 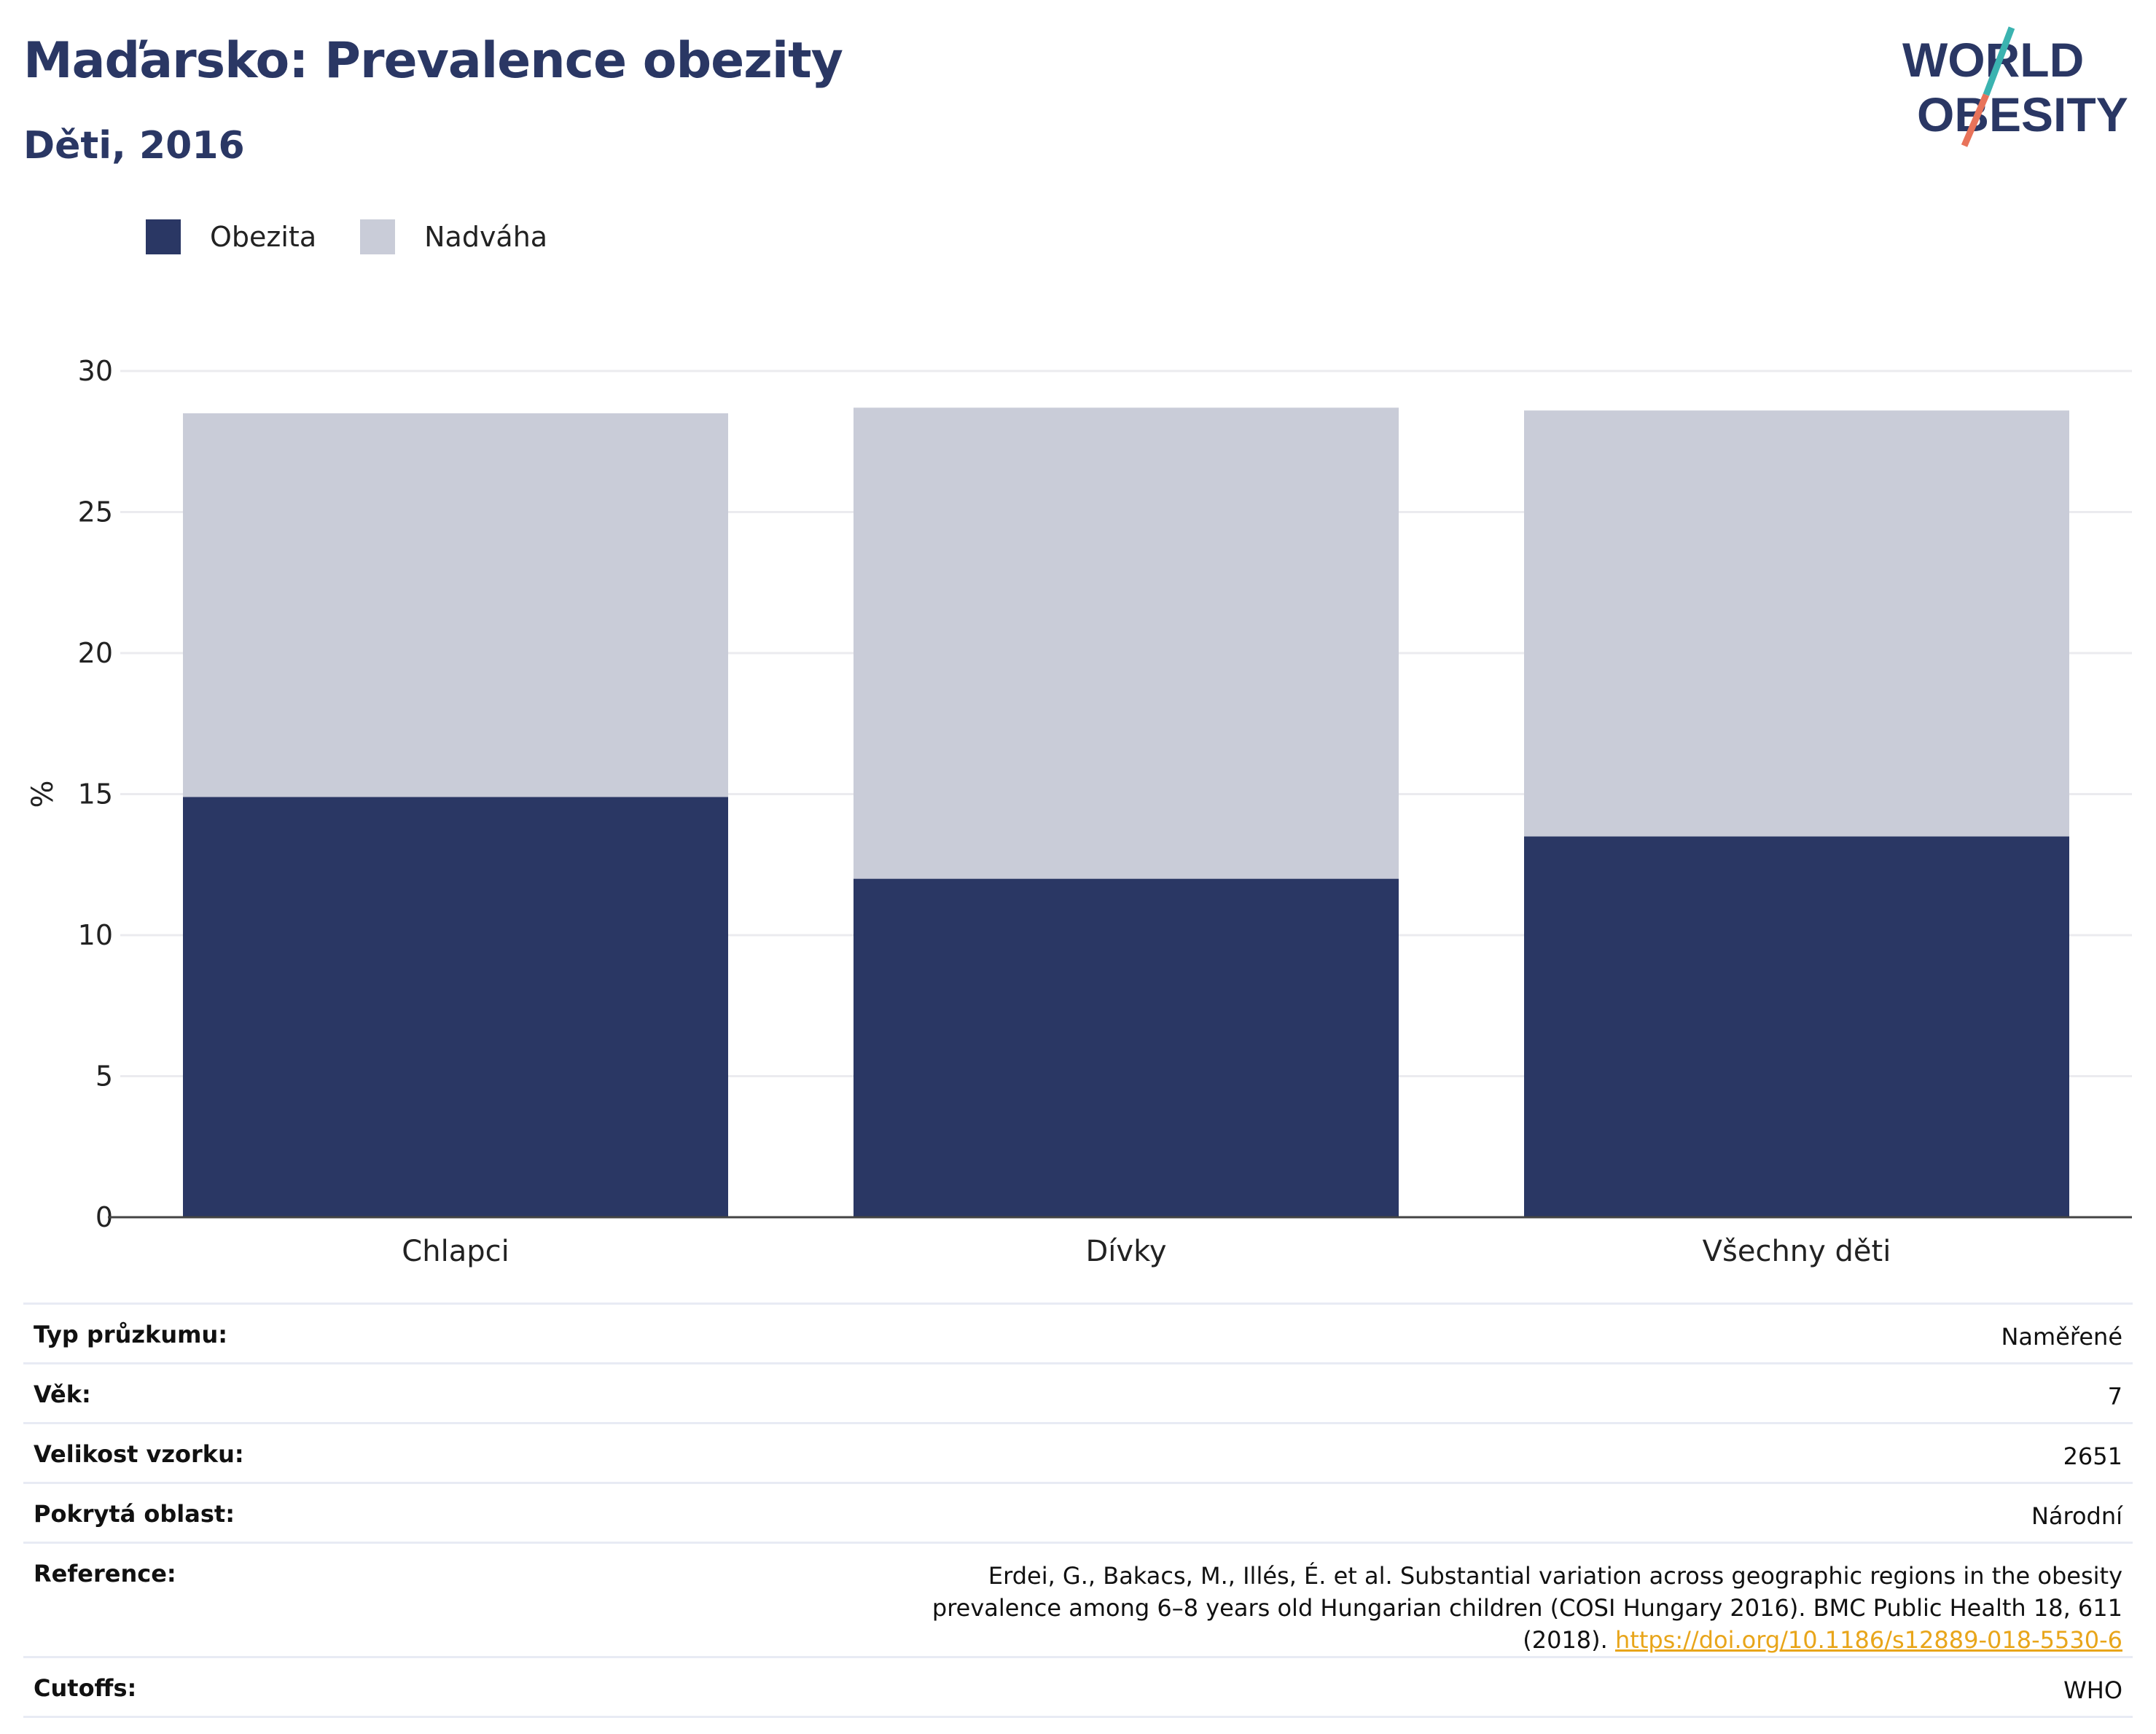 What do you see at coordinates (1193, 1513) in the screenshot?
I see `info-value: Národní` at bounding box center [1193, 1513].